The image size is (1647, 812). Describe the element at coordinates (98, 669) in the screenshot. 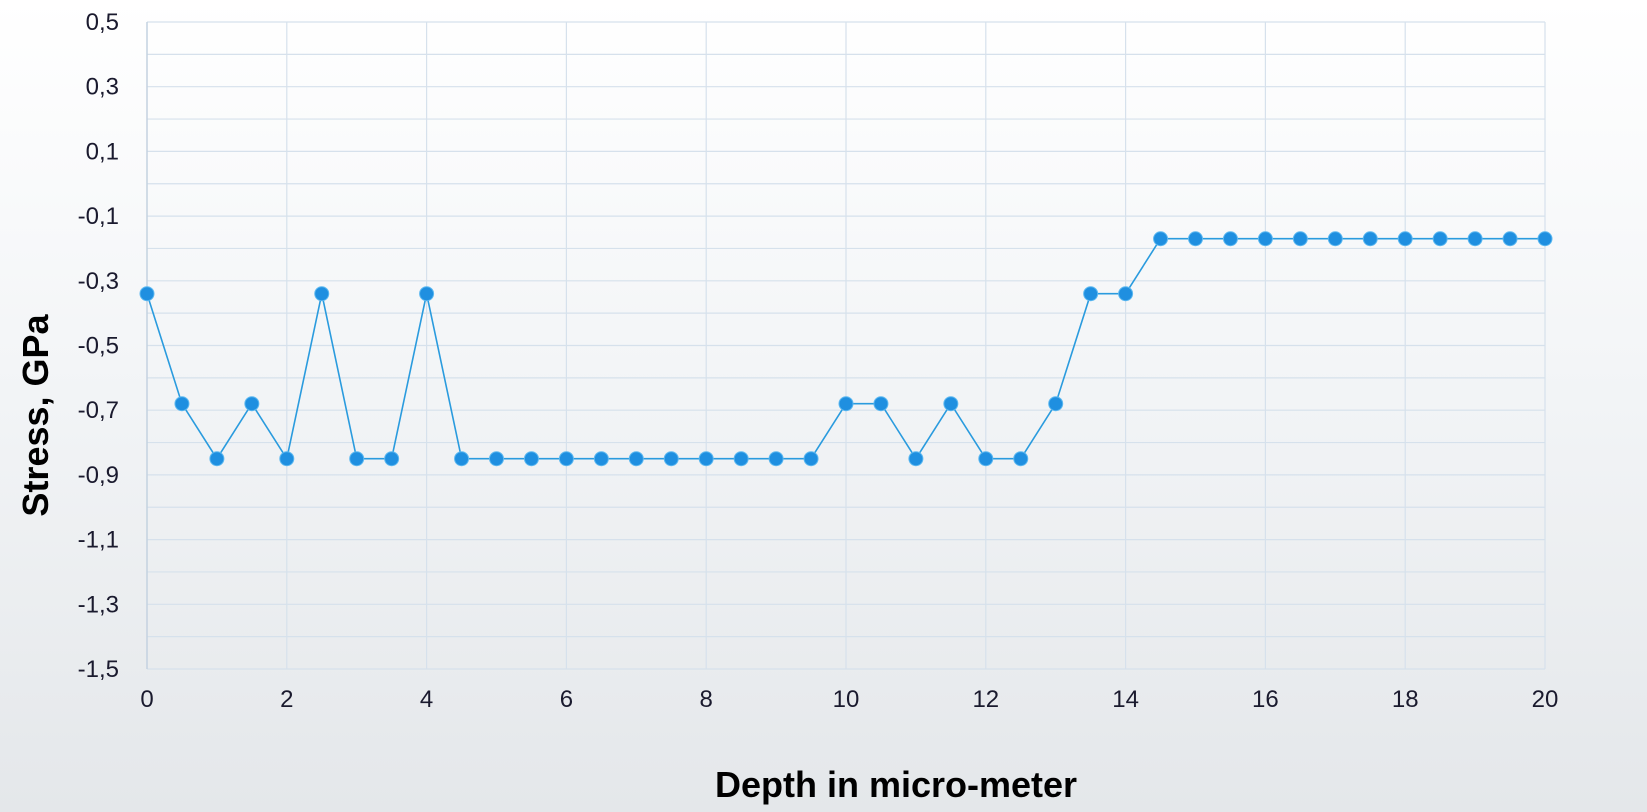

I see `y-tick-label: -1,5` at that location.